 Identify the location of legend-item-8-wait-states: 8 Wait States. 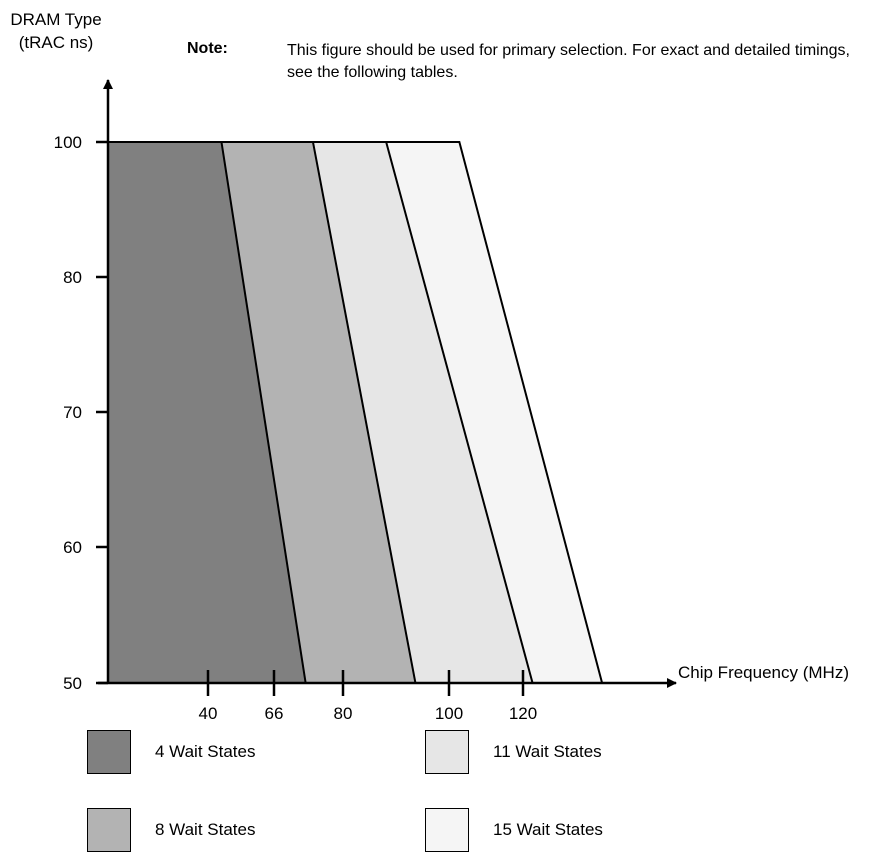
(171, 830).